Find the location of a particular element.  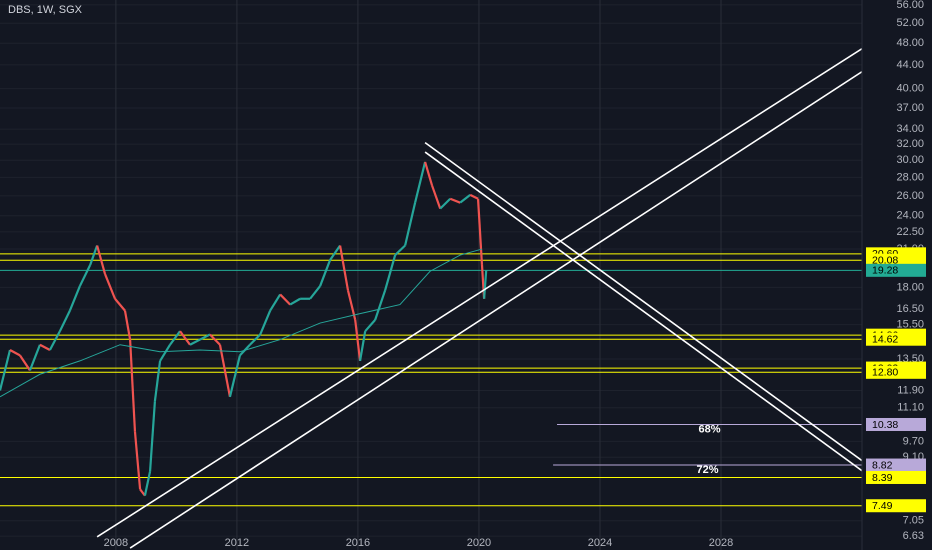

price-label: 8.82 is located at coordinates (882, 465).